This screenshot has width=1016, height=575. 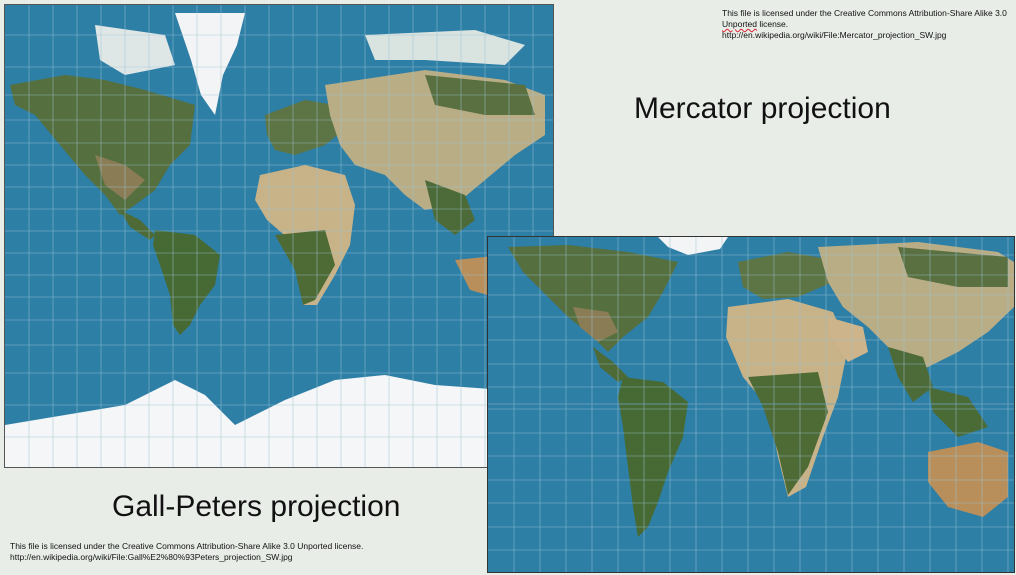 I want to click on mercator-projection-title: Mercator projection, so click(x=762, y=108).